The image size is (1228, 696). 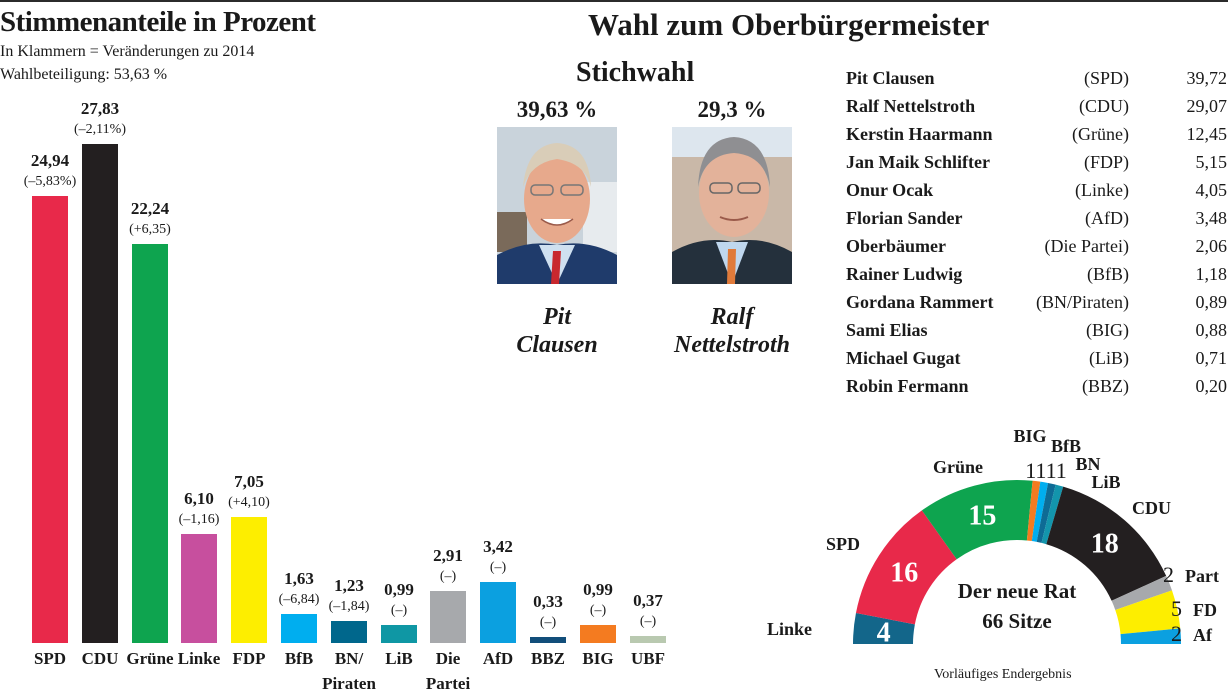 I want to click on seat-chart-total: 66 Sitze, so click(x=1016, y=621).